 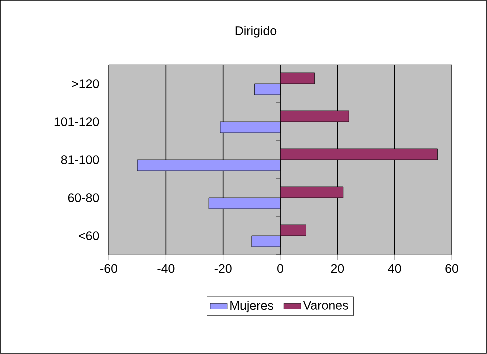 I want to click on x-tick-label: -20, so click(x=223, y=269).